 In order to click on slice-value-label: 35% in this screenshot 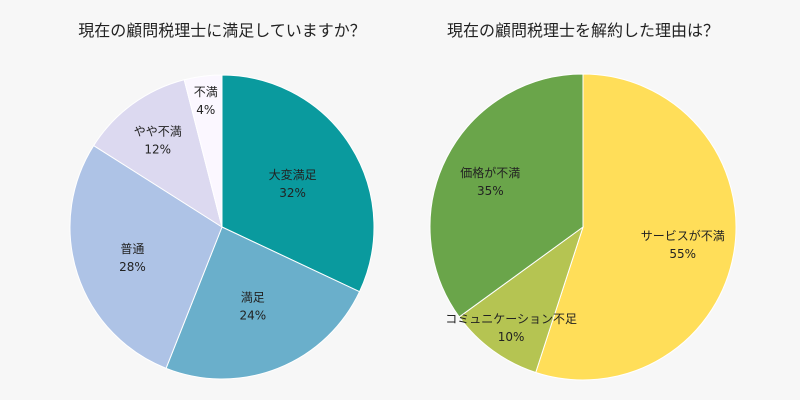, I will do `click(490, 191)`.